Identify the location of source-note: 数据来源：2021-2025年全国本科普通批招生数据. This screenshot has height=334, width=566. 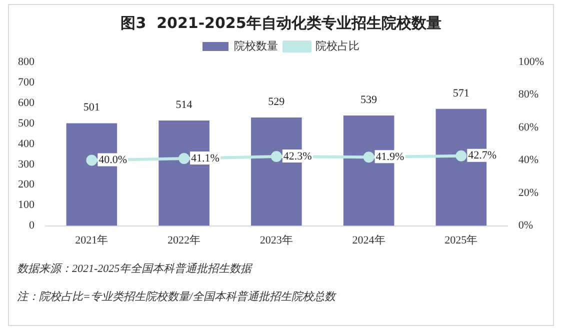
(135, 269).